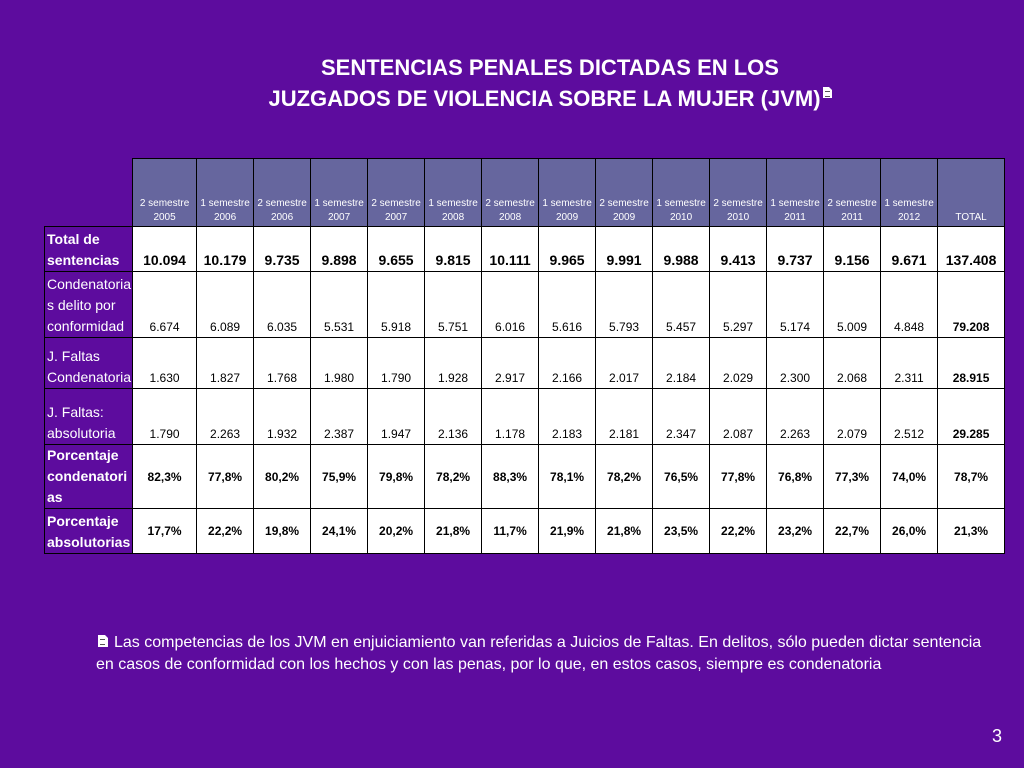 The width and height of the screenshot is (1024, 768). What do you see at coordinates (282, 249) in the screenshot?
I see `table-cell: 9.735` at bounding box center [282, 249].